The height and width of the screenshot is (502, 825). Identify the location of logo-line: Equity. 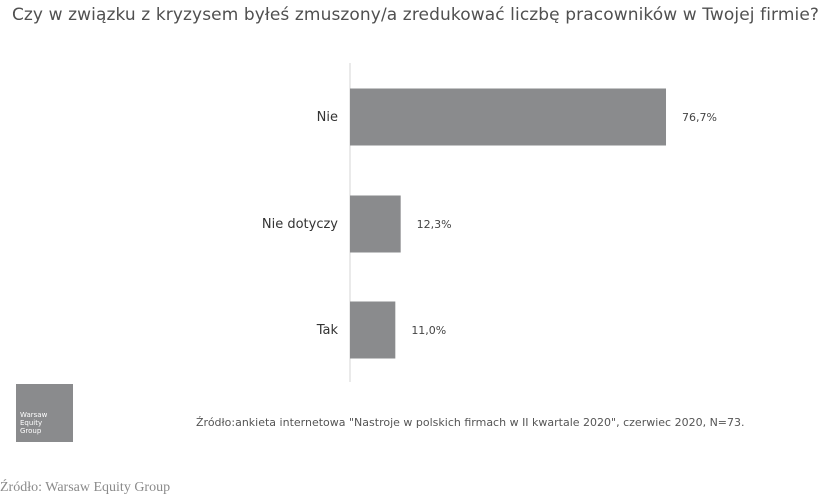
(31, 423).